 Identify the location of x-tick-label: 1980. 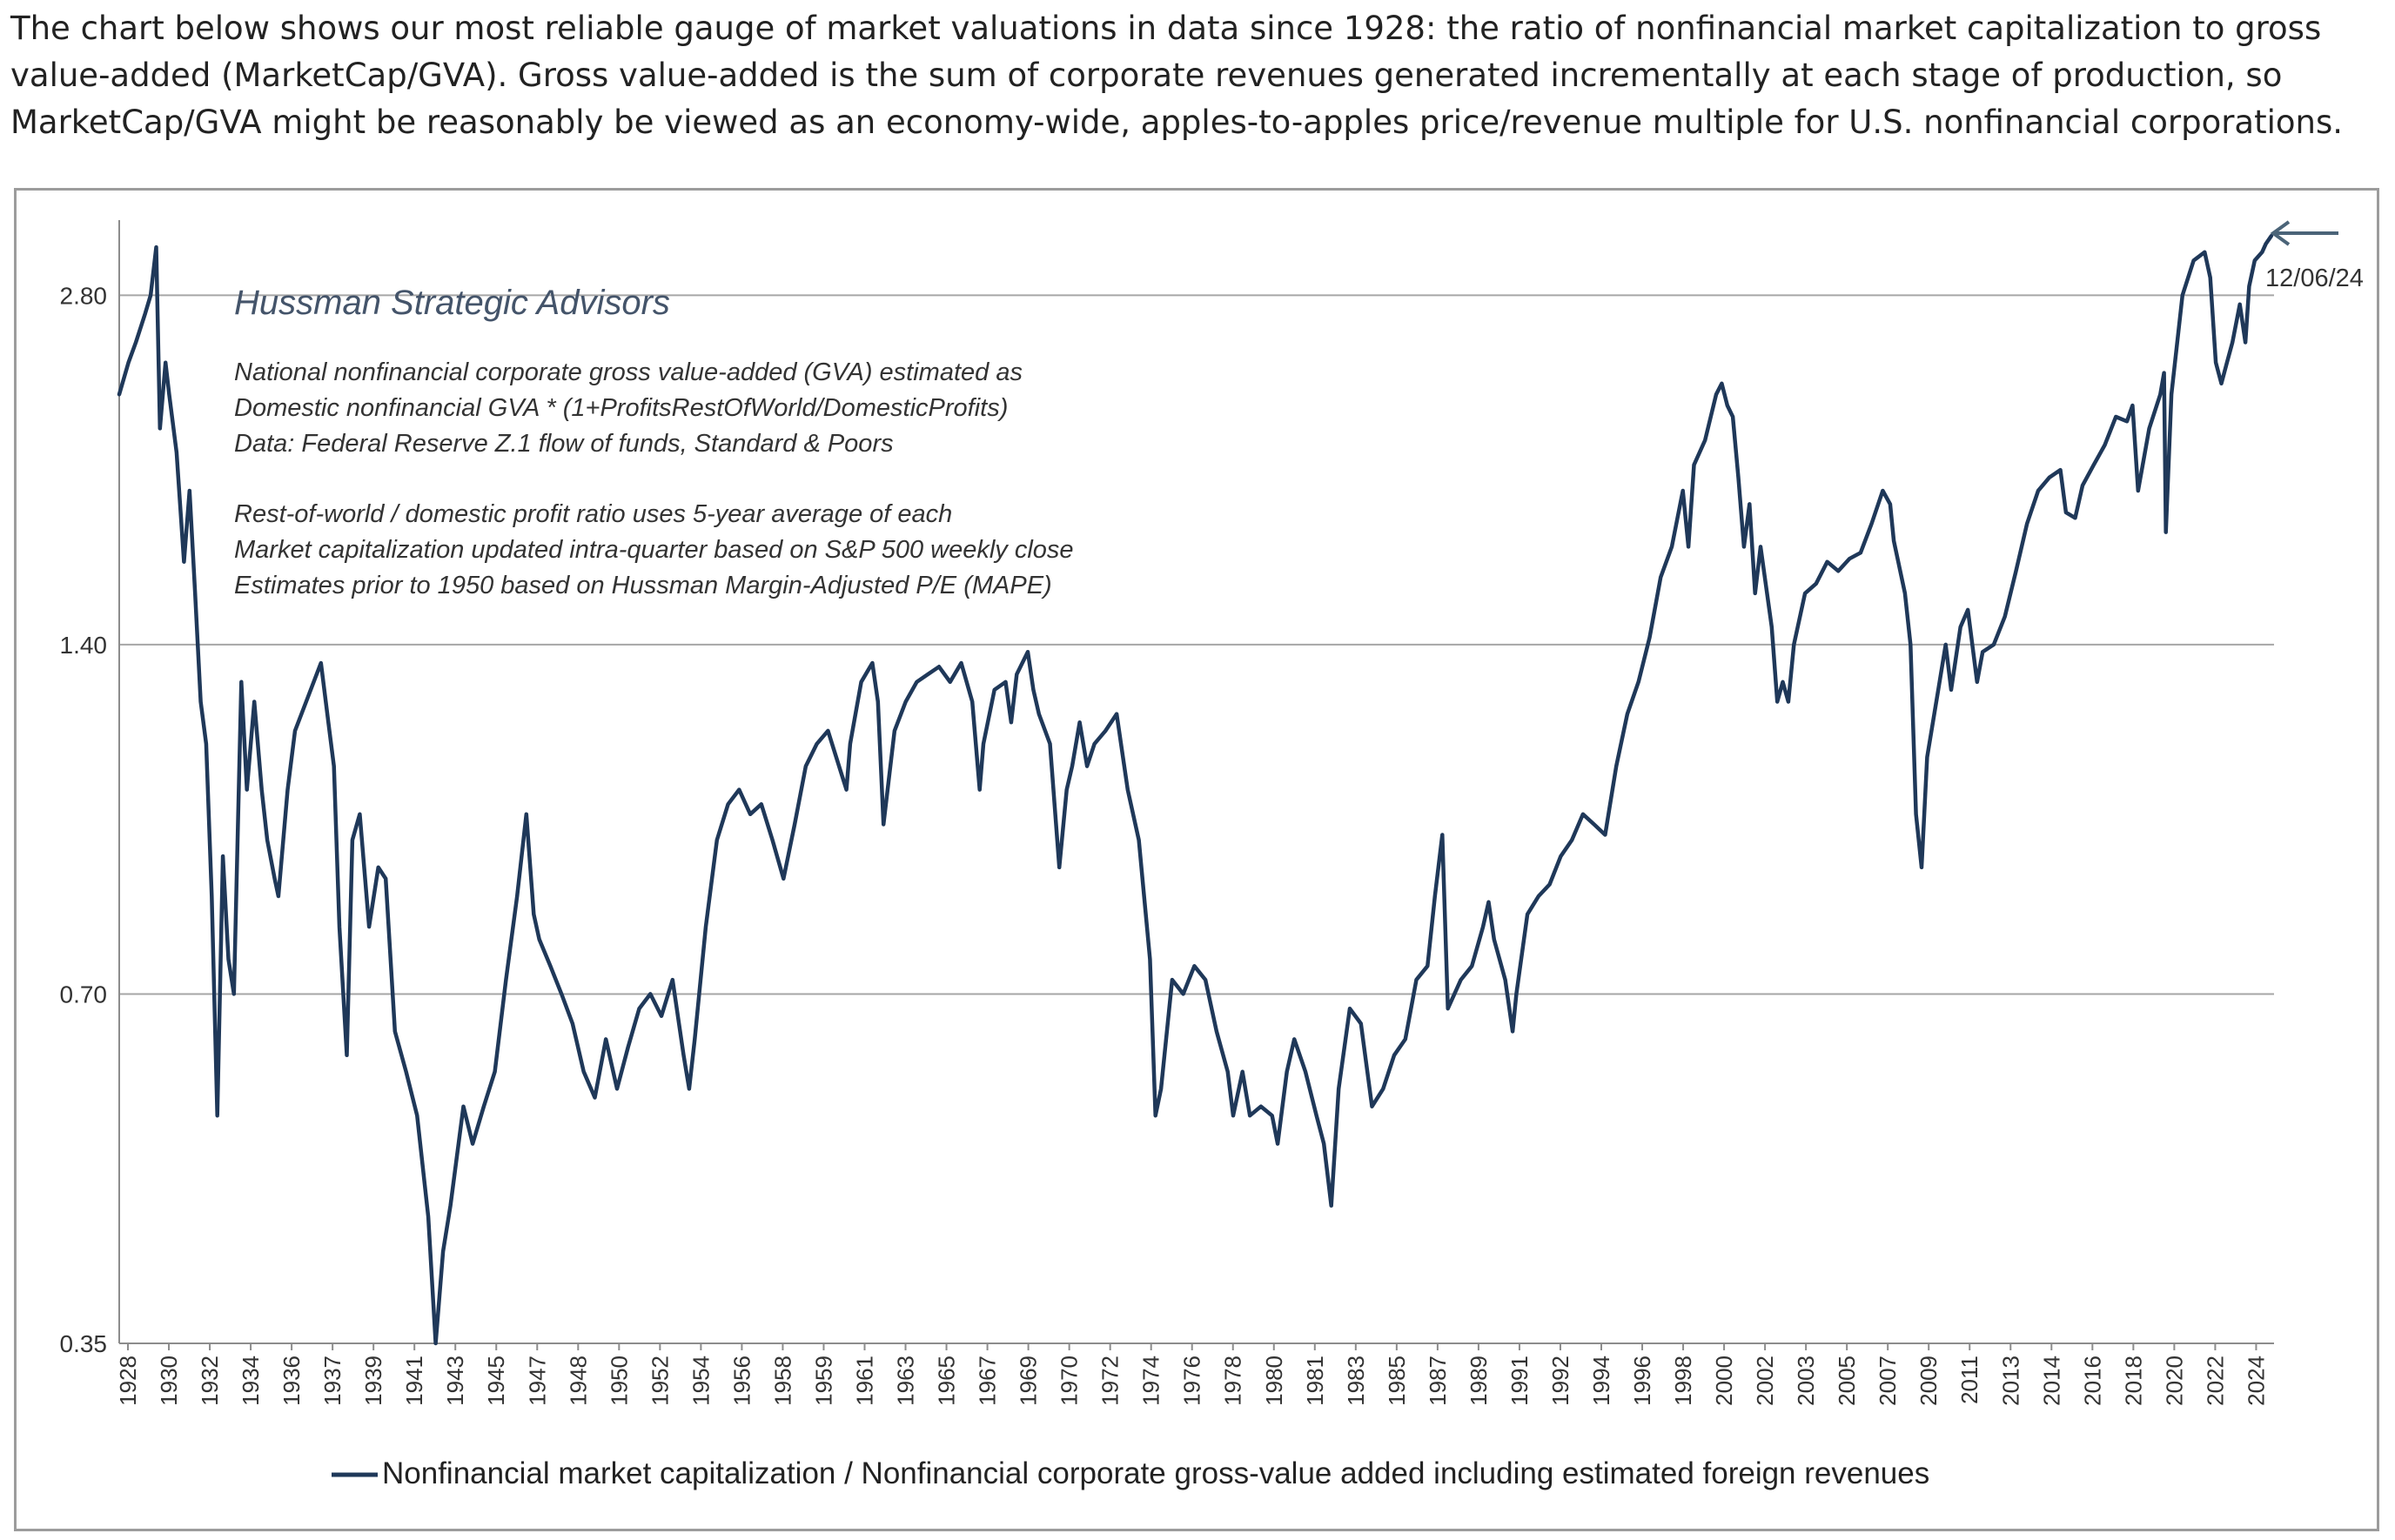
(1274, 1381).